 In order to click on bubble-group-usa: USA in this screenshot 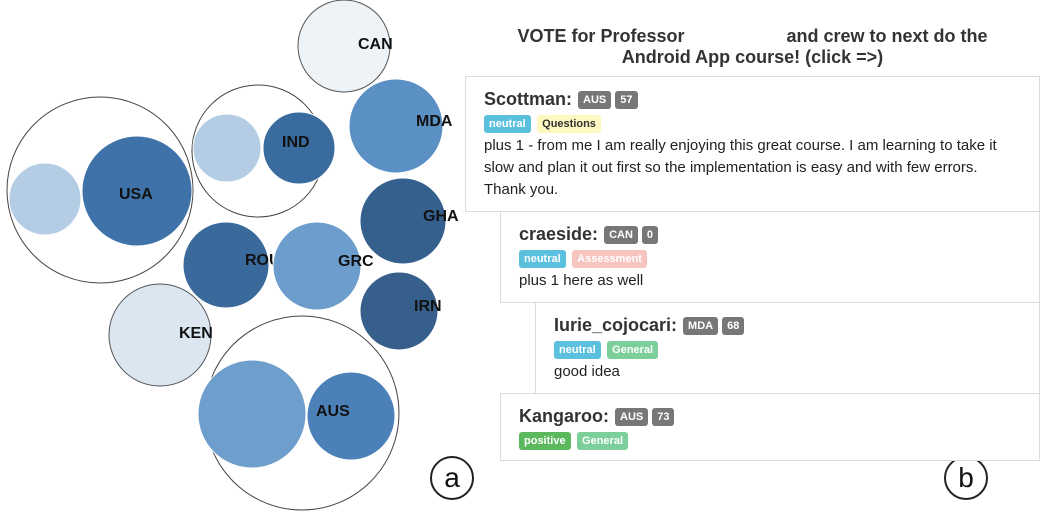, I will do `click(100, 190)`.